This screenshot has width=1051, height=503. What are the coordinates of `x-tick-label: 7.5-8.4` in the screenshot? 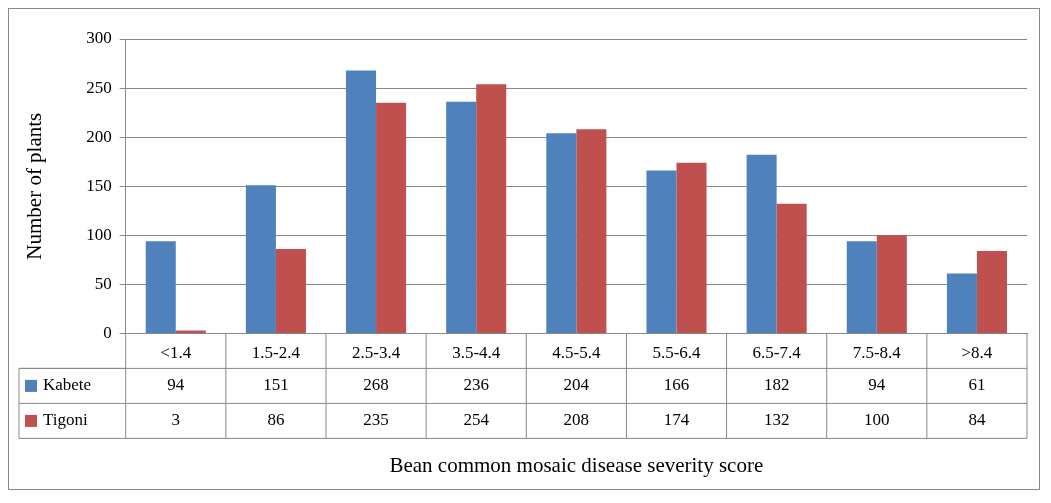 It's located at (877, 353).